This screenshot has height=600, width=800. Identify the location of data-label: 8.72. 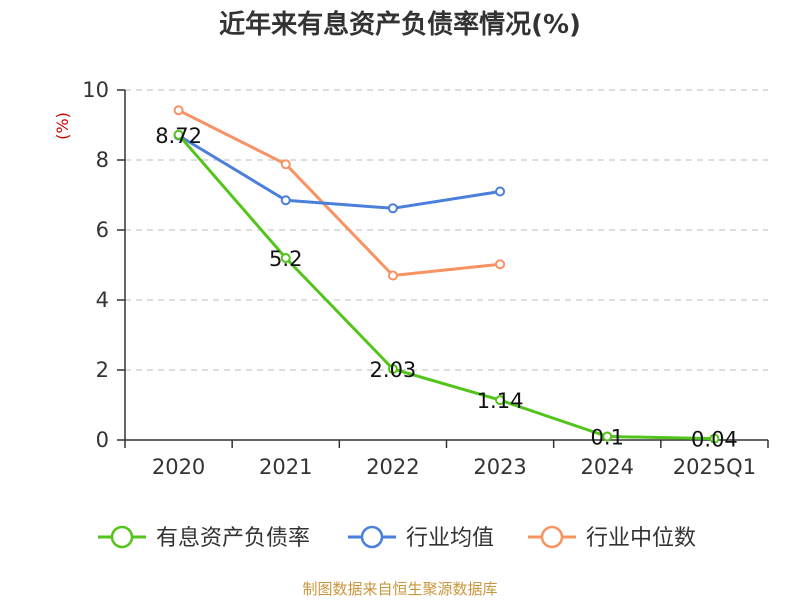
(178, 136).